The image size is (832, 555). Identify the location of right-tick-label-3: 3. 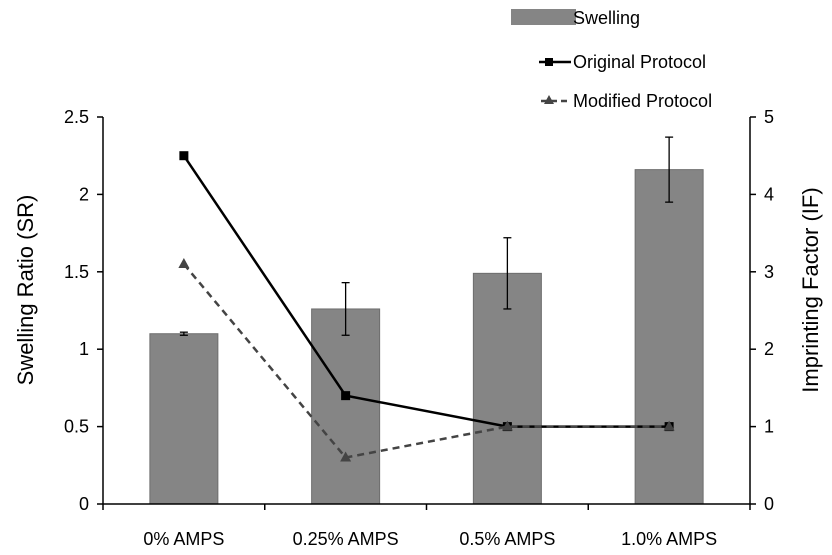
(769, 272).